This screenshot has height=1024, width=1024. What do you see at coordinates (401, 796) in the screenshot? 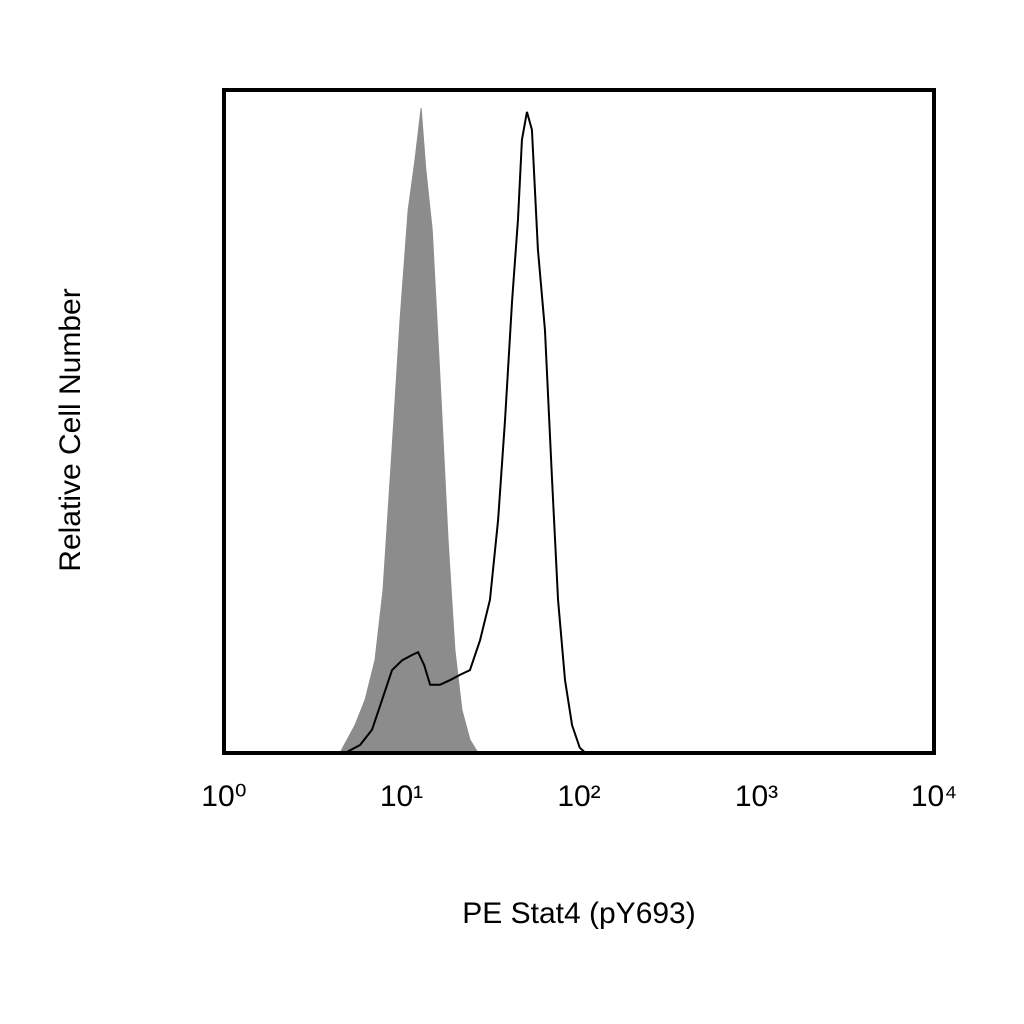
I see `x-tick-label: 10¹` at bounding box center [401, 796].